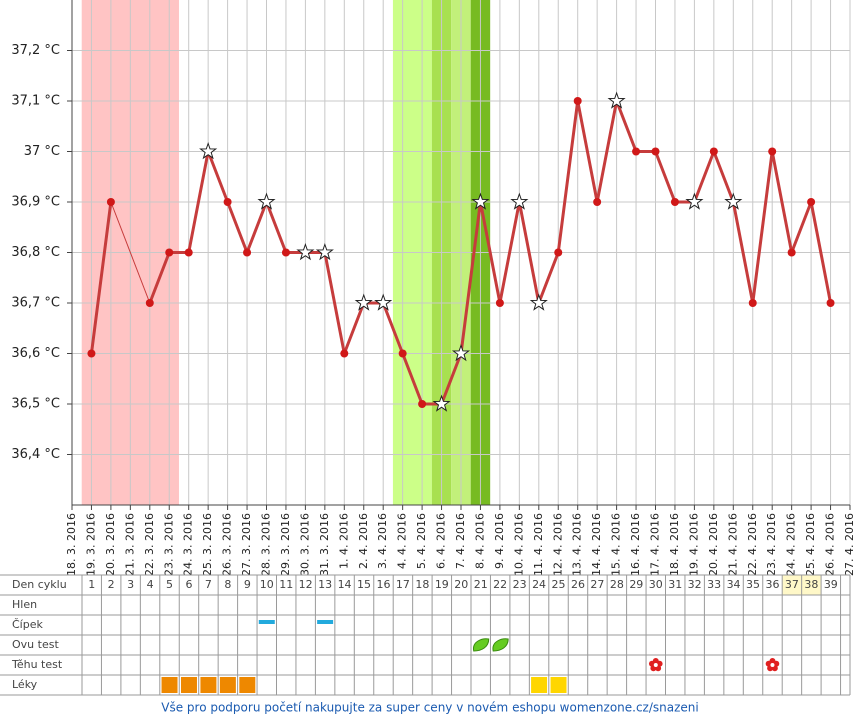 Image resolution: width=860 pixels, height=720 pixels. I want to click on day-number: 5, so click(169, 584).